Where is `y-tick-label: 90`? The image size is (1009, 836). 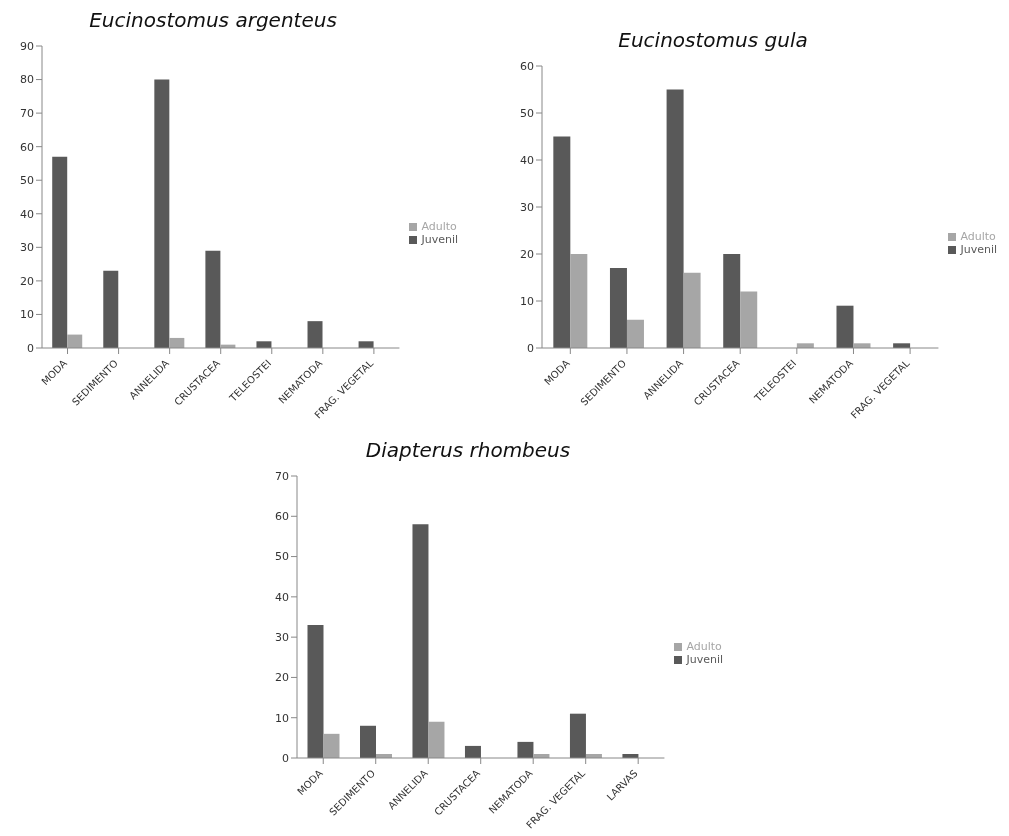 y-tick-label: 90 is located at coordinates (27, 46).